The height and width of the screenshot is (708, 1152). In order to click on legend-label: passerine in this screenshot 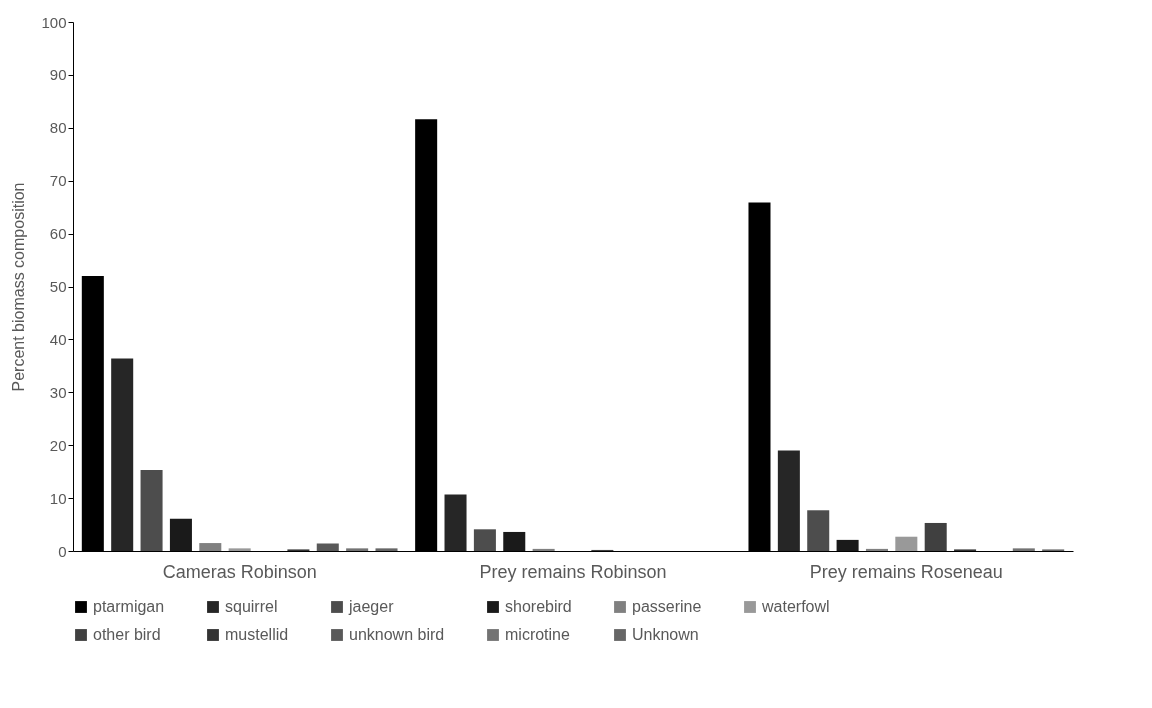, I will do `click(667, 606)`.